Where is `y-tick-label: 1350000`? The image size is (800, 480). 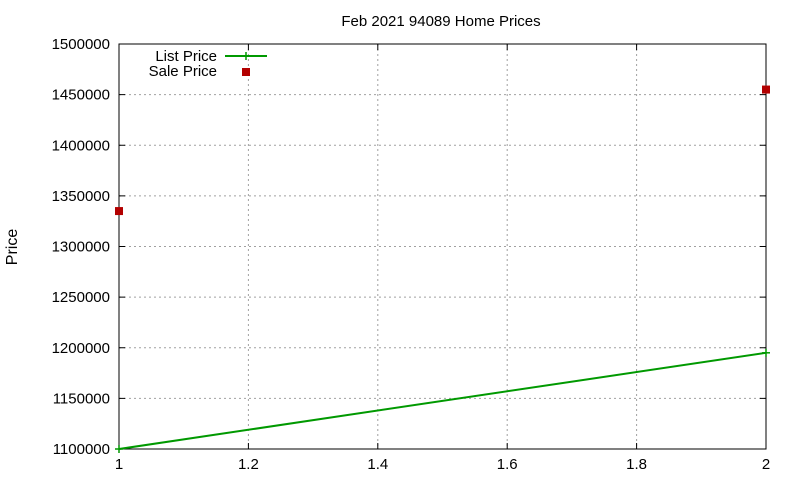
y-tick-label: 1350000 is located at coordinates (81, 196).